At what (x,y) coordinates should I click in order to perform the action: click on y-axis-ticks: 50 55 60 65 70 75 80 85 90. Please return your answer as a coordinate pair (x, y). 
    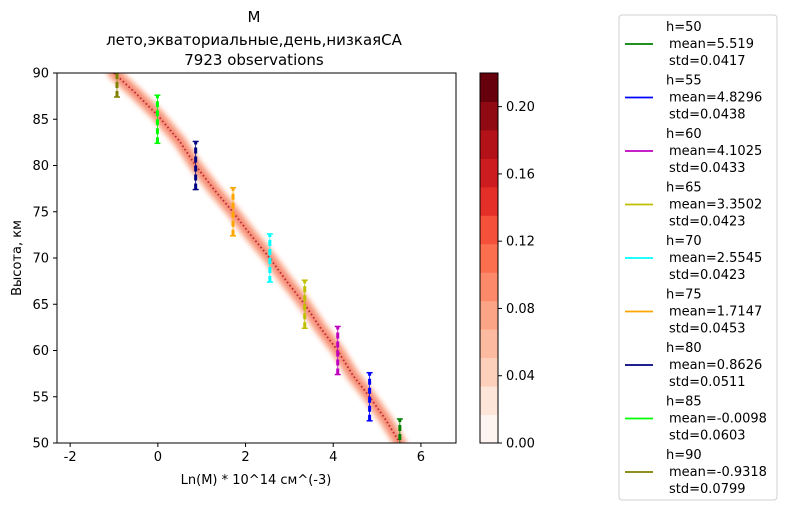
    Looking at the image, I should click on (44, 259).